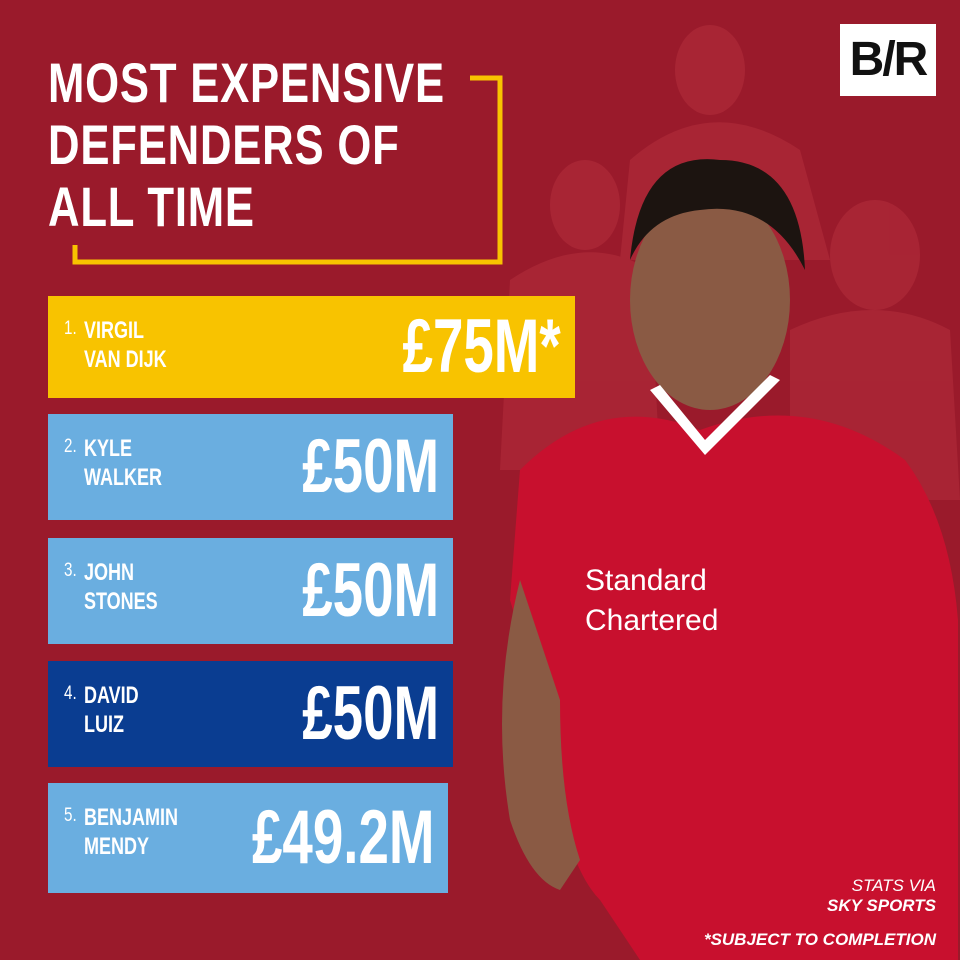  I want to click on transfer-fee: £49.2M, so click(342, 837).